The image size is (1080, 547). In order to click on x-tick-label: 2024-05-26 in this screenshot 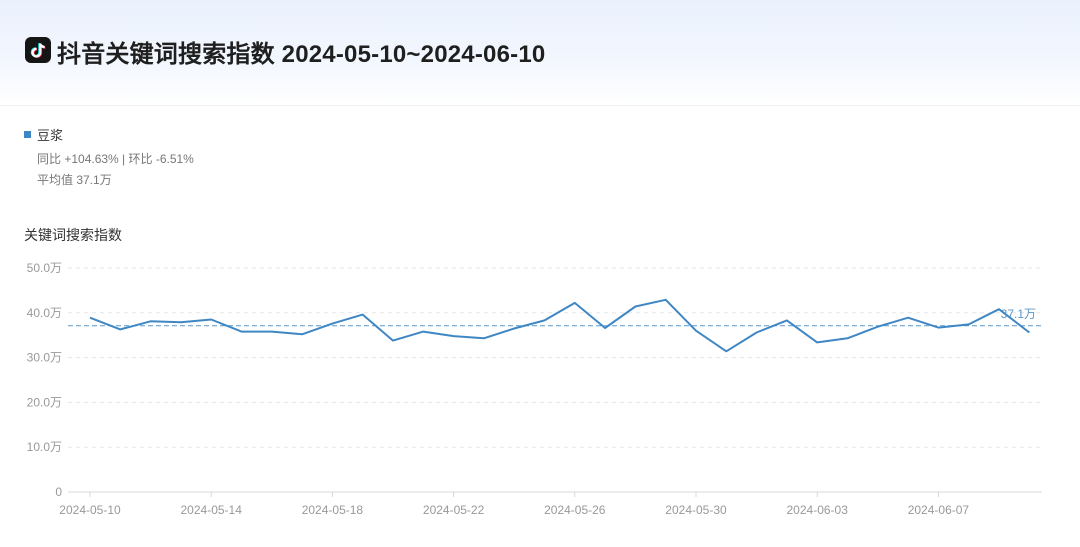, I will do `click(575, 510)`.